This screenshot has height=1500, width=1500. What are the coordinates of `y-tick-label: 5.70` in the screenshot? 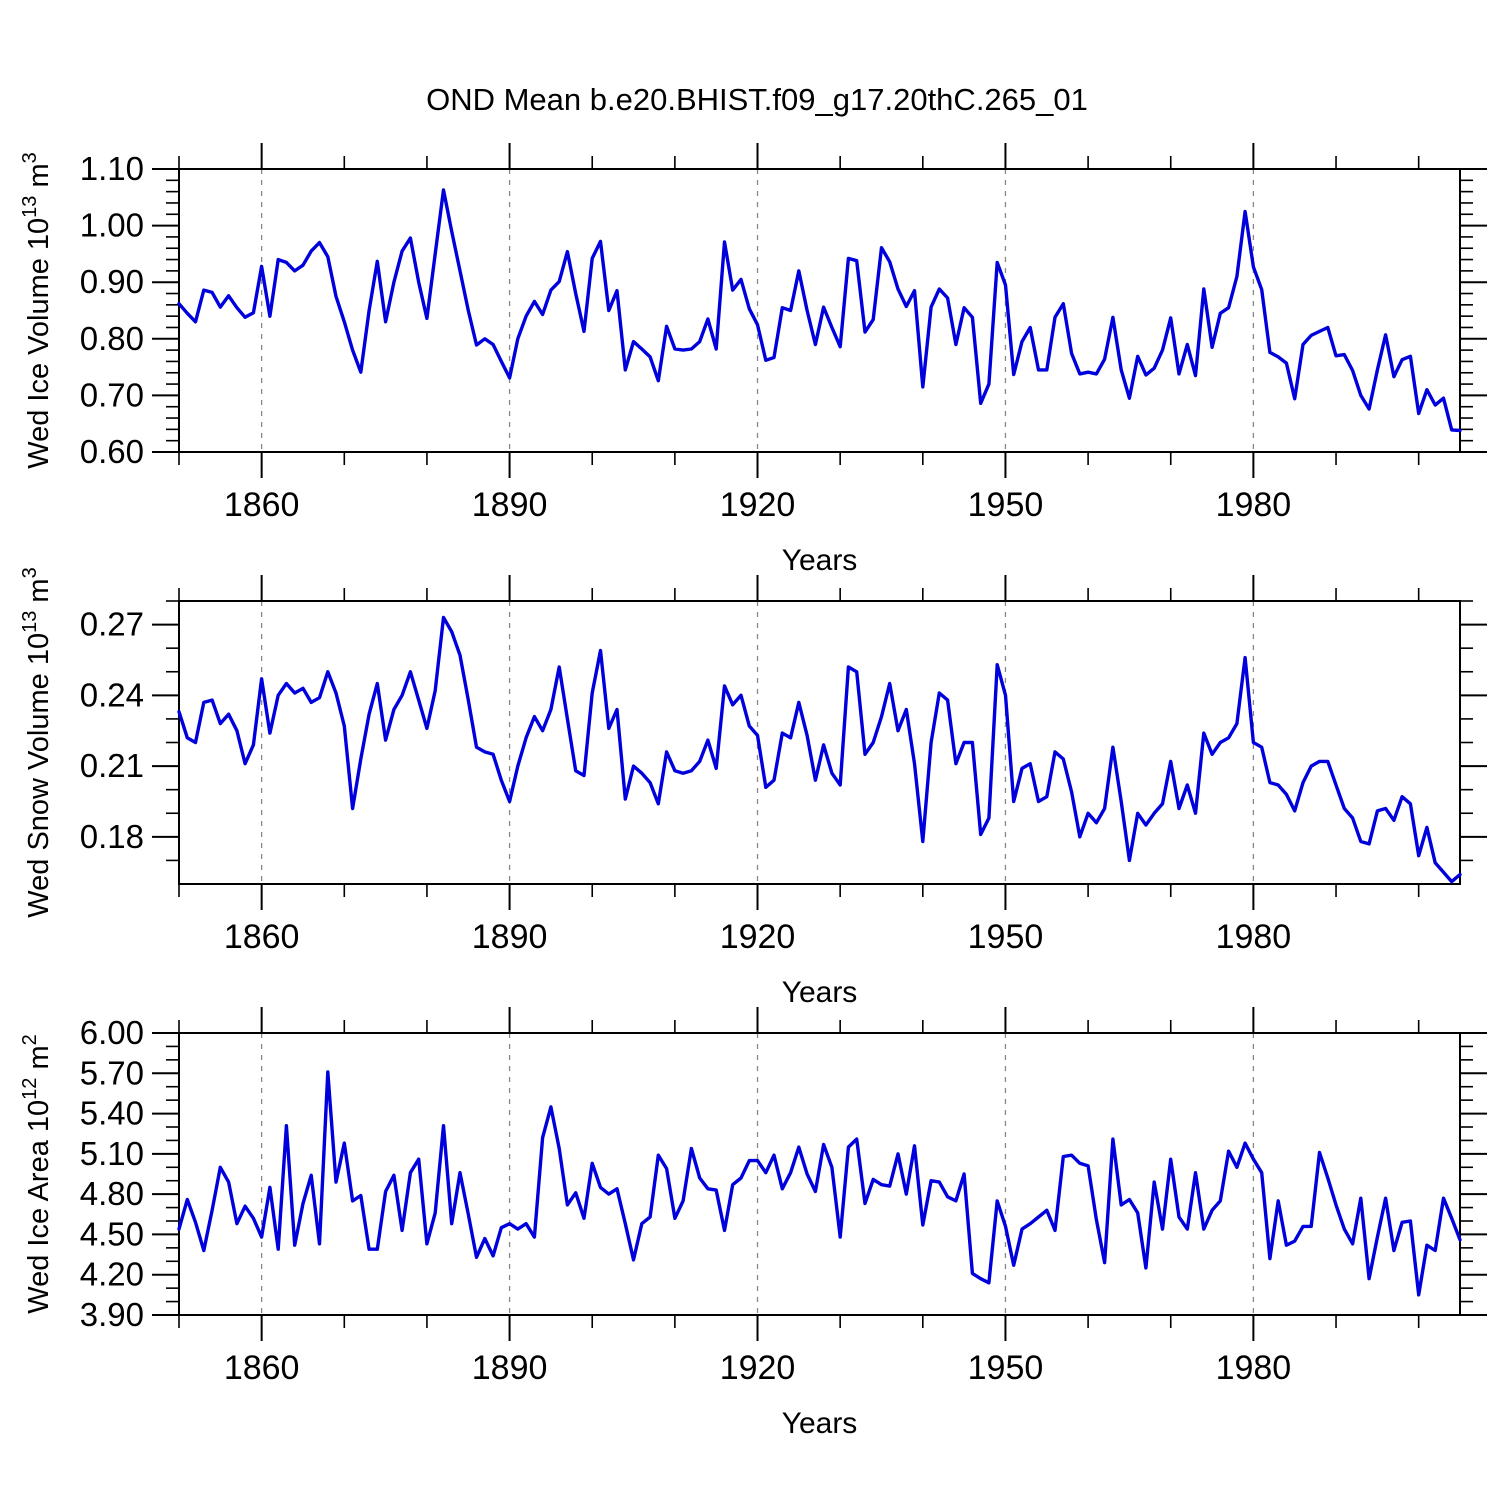 It's located at (112, 1072).